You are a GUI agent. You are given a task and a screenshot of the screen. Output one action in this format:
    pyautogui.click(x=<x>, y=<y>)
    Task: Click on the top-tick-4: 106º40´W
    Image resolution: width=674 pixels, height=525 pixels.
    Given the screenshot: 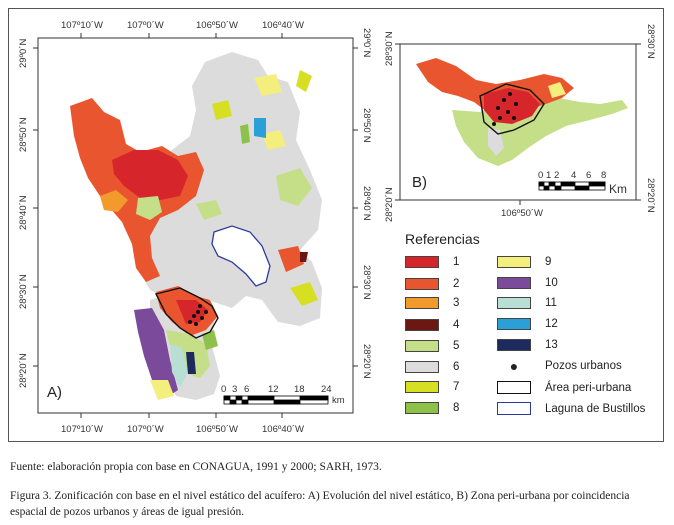 What is the action you would take?
    pyautogui.click(x=283, y=25)
    